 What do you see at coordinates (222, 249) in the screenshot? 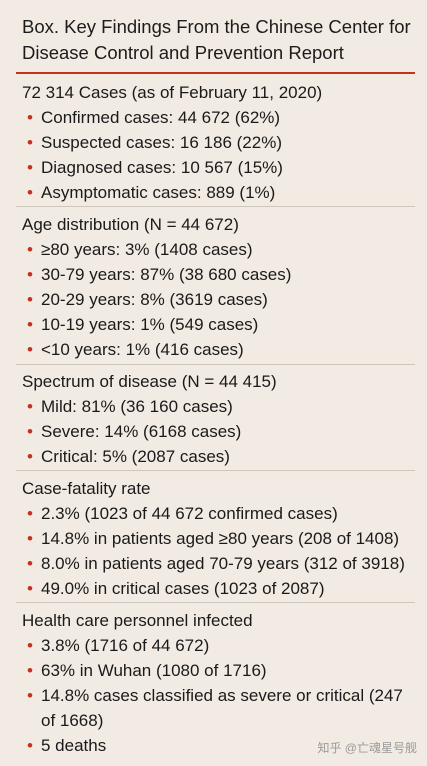
I see `list-item: • ≥80 years: 3% (1408 cases)` at bounding box center [222, 249].